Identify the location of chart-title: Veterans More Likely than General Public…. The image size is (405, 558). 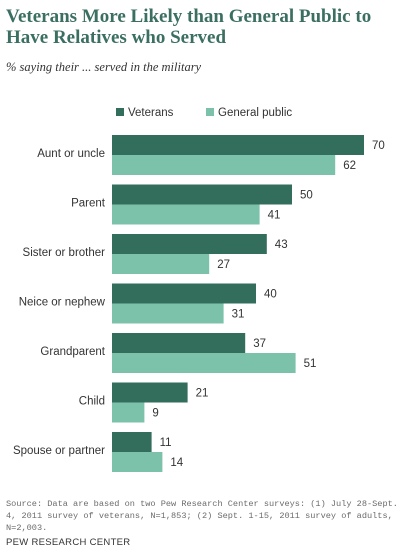
(189, 27).